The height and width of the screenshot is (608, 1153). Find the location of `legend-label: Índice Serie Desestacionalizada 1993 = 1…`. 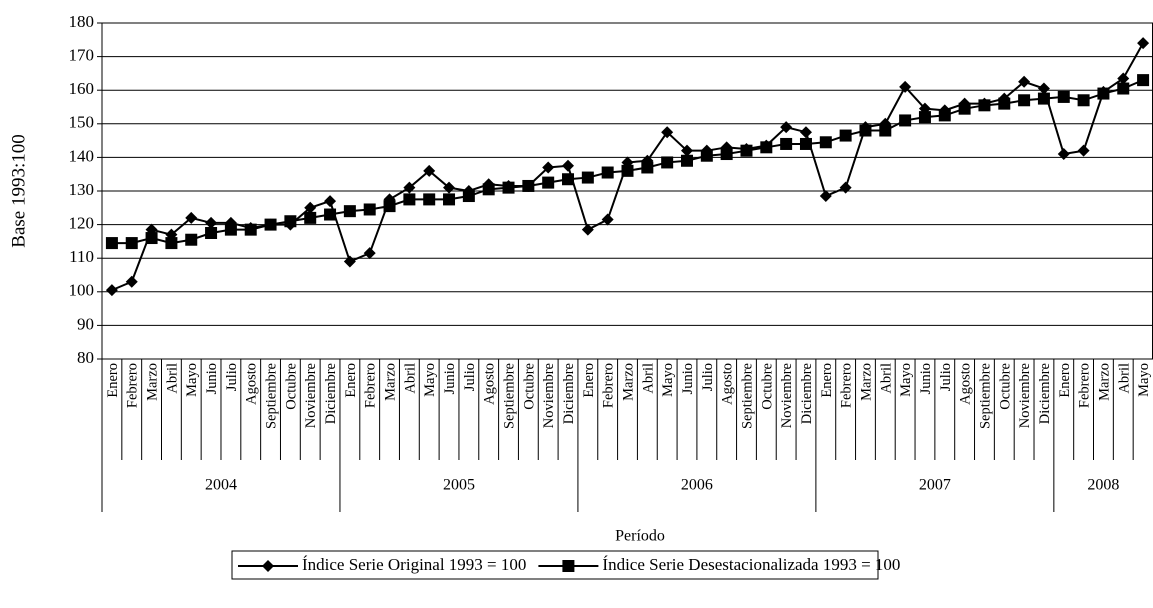

legend-label: Índice Serie Desestacionalizada 1993 = 1… is located at coordinates (751, 564).